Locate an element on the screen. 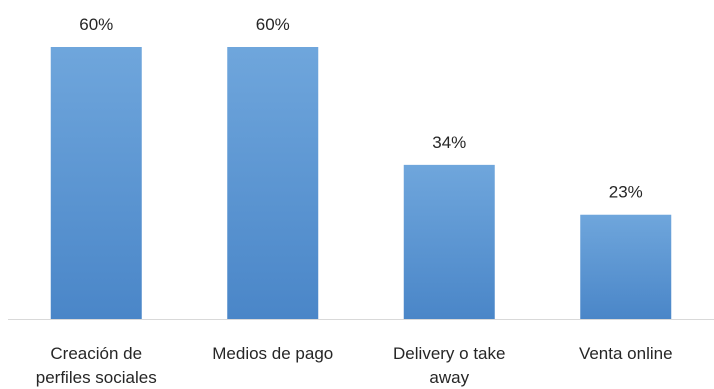 The image size is (714, 389). data-label-2: 60% is located at coordinates (273, 24).